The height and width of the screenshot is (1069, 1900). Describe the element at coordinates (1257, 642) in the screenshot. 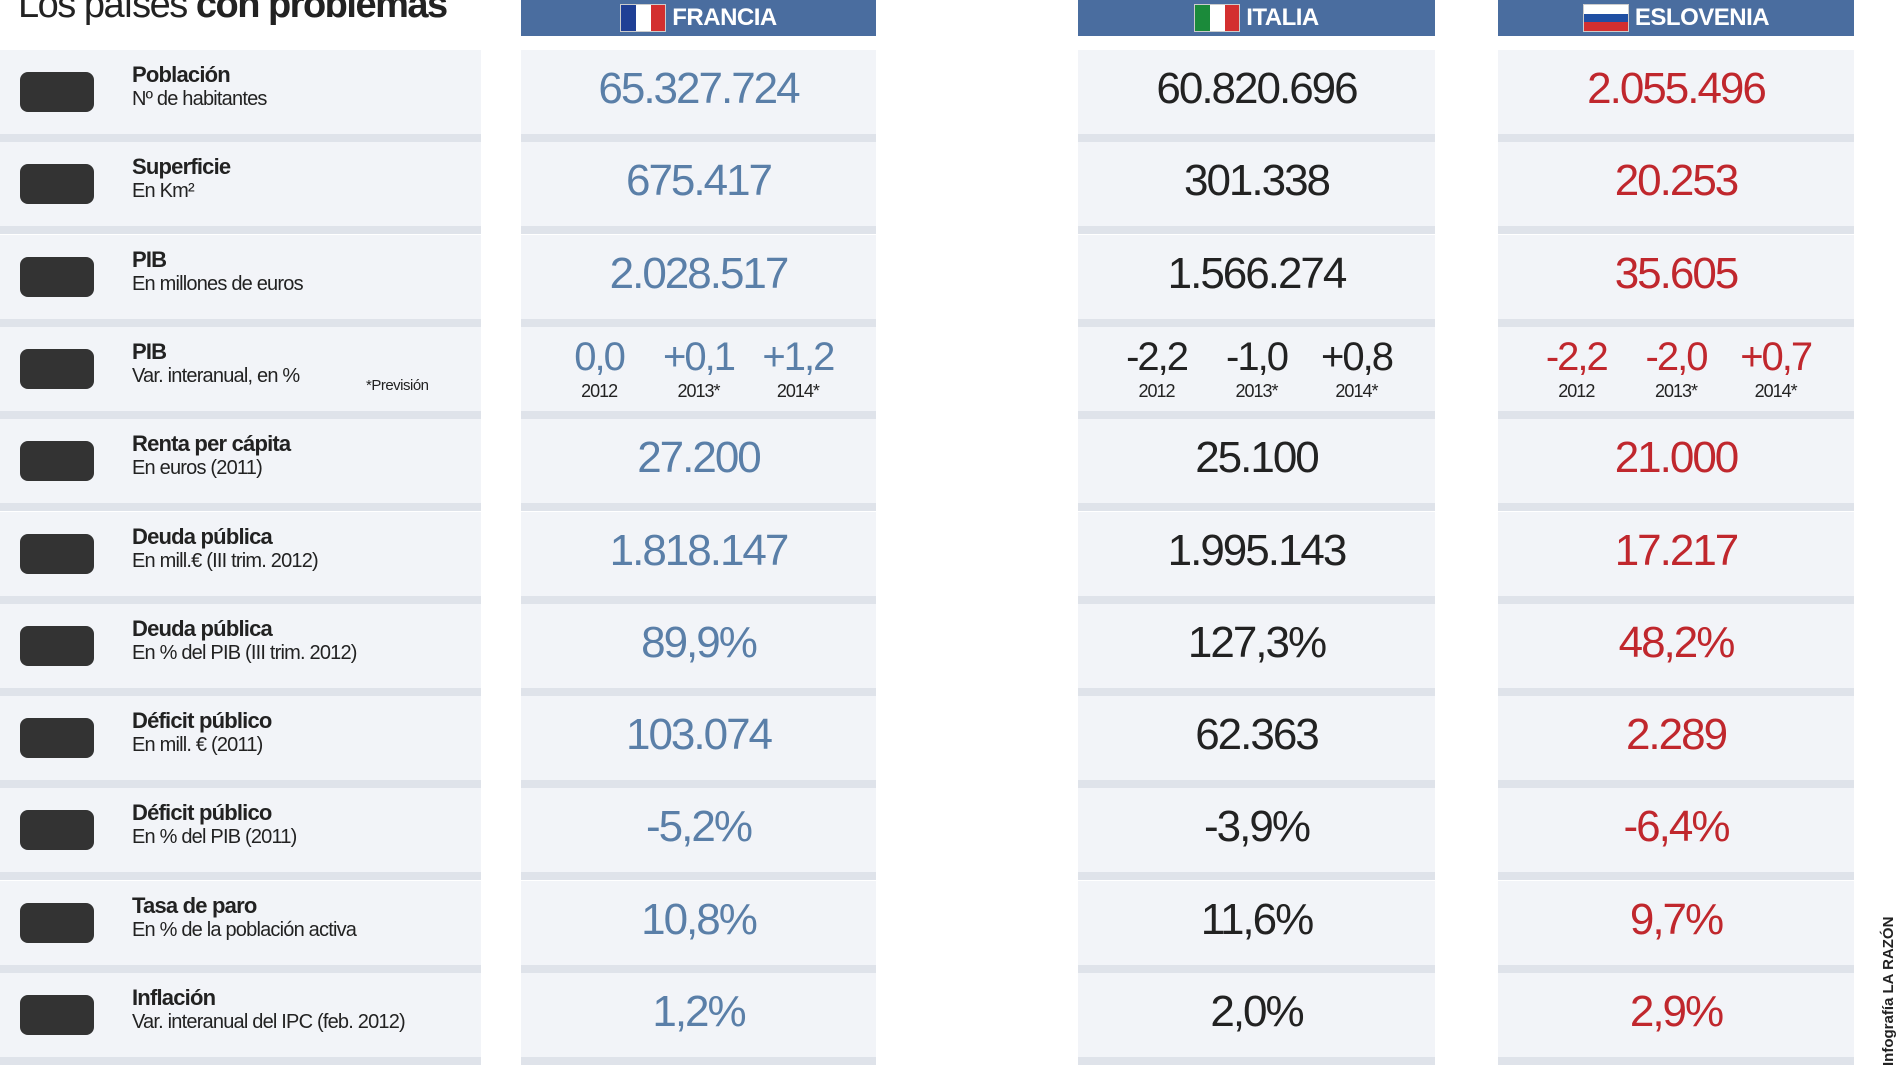

I see `value: 127,3%` at that location.